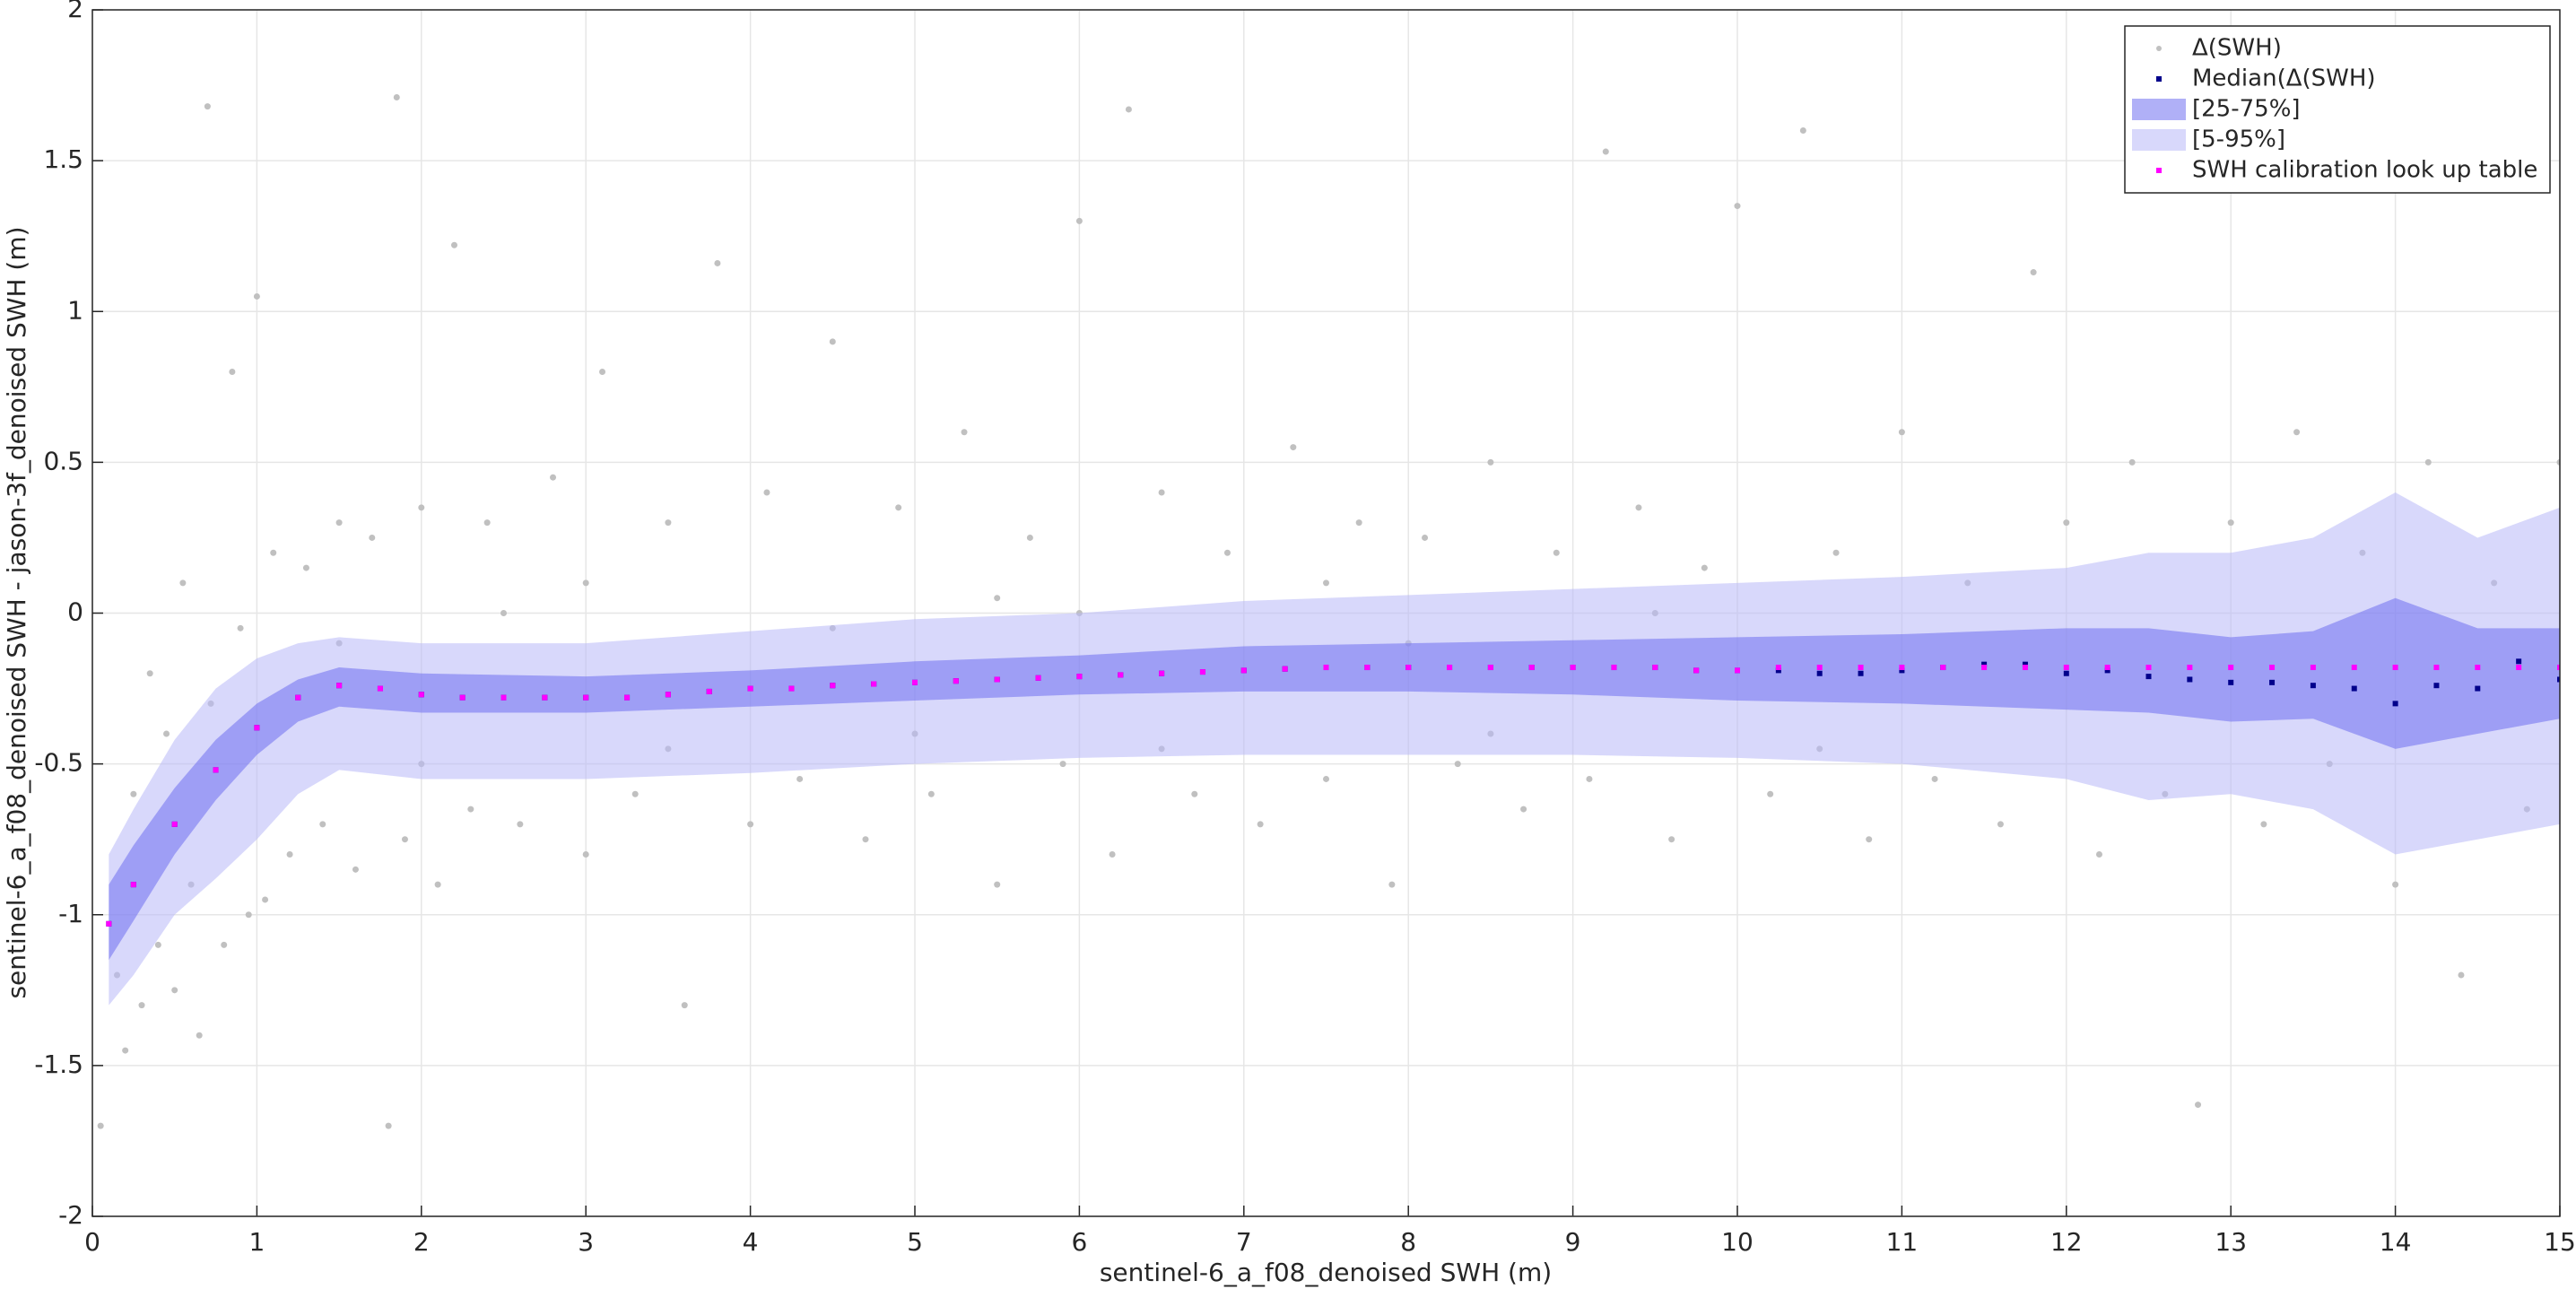 Image resolution: width=2576 pixels, height=1289 pixels. What do you see at coordinates (2237, 48) in the screenshot?
I see `legend-label: Δ(SWH)` at bounding box center [2237, 48].